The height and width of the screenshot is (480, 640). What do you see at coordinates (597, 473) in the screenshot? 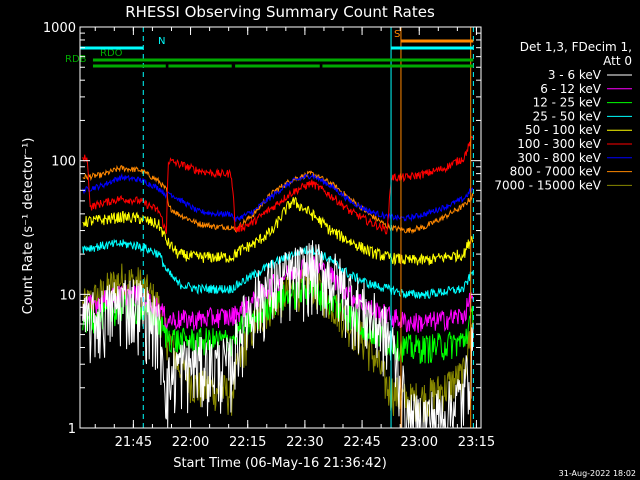
I see `footer-timestamp: 31-Aug-2022 18:02` at bounding box center [597, 473].